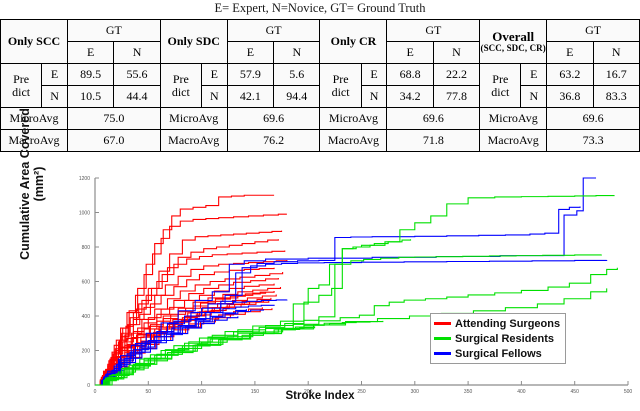  I want to click on value-sdc-pred-e-gt-n: 5.6, so click(297, 74).